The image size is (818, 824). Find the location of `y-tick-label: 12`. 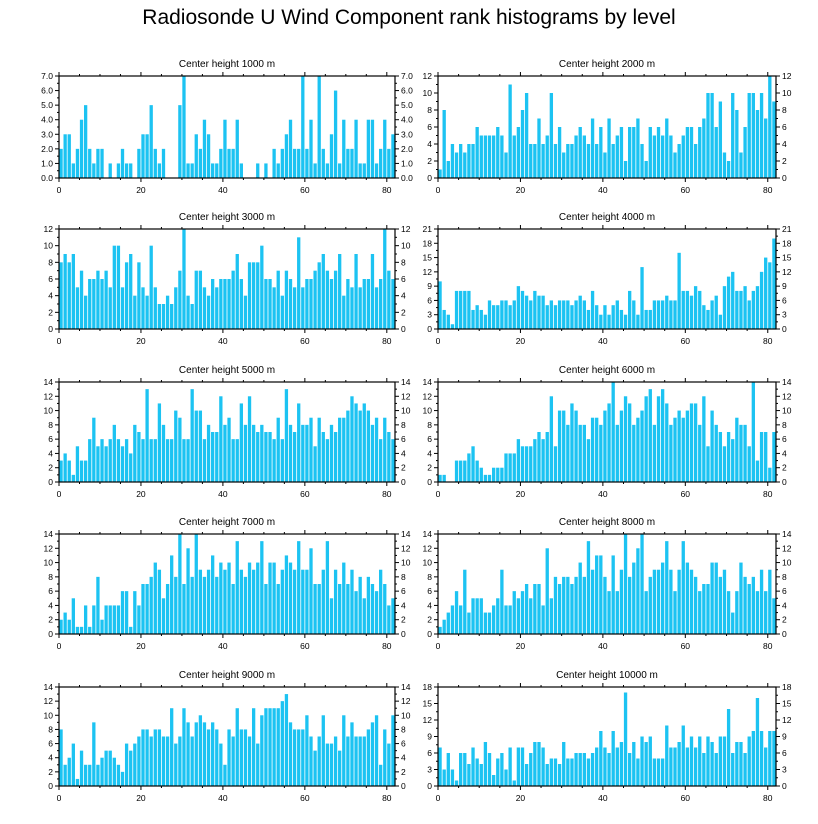

y-tick-label: 12 is located at coordinates (49, 701).